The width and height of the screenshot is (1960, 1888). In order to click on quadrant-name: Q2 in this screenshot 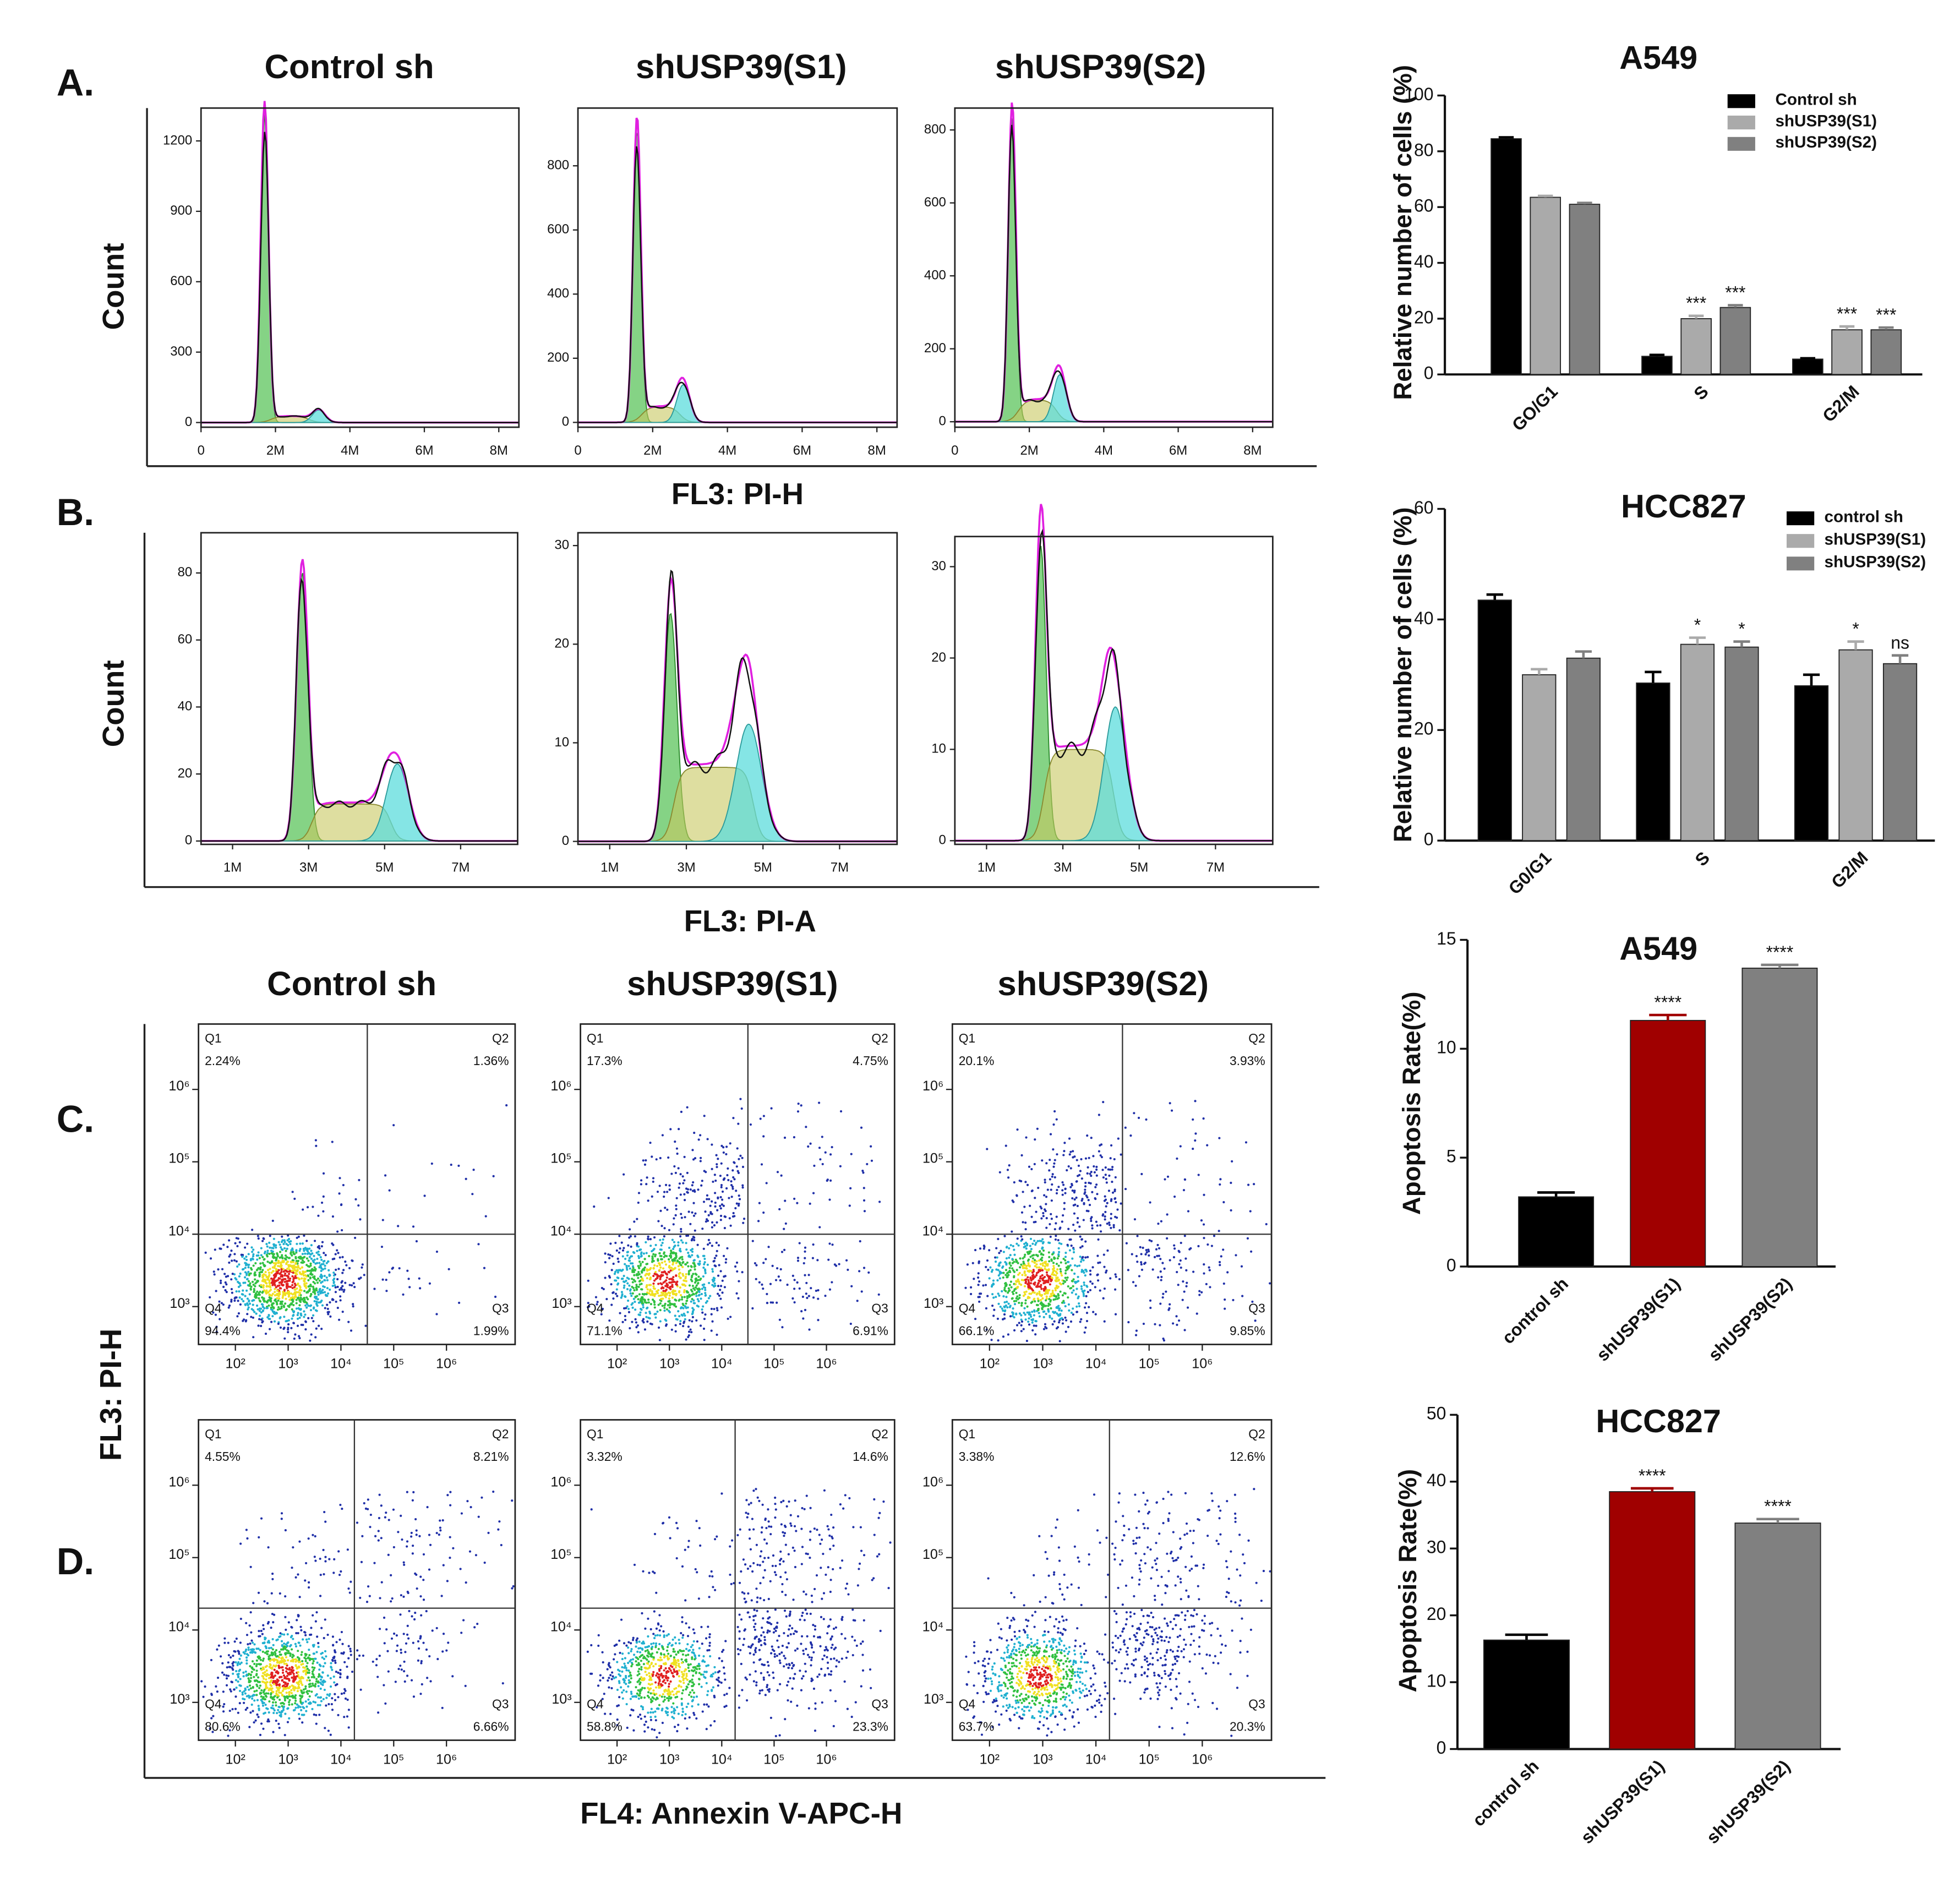, I will do `click(1257, 1038)`.